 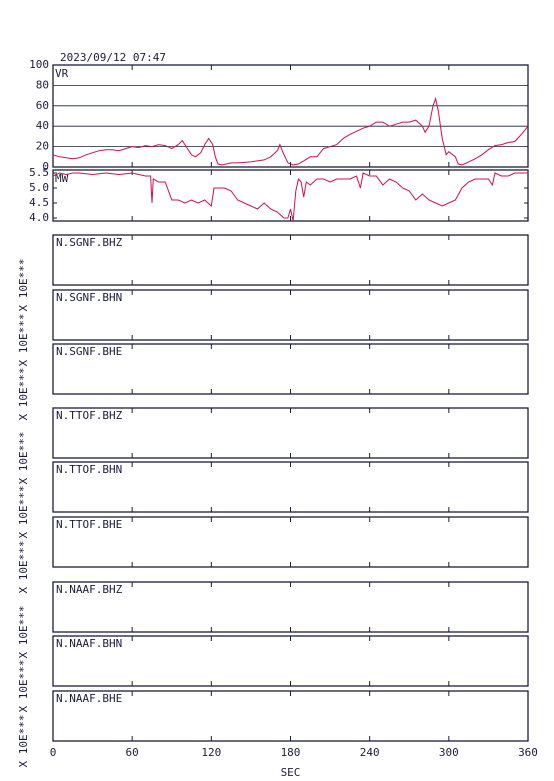 I want to click on y-tick-label: 5.0, so click(x=39, y=187).